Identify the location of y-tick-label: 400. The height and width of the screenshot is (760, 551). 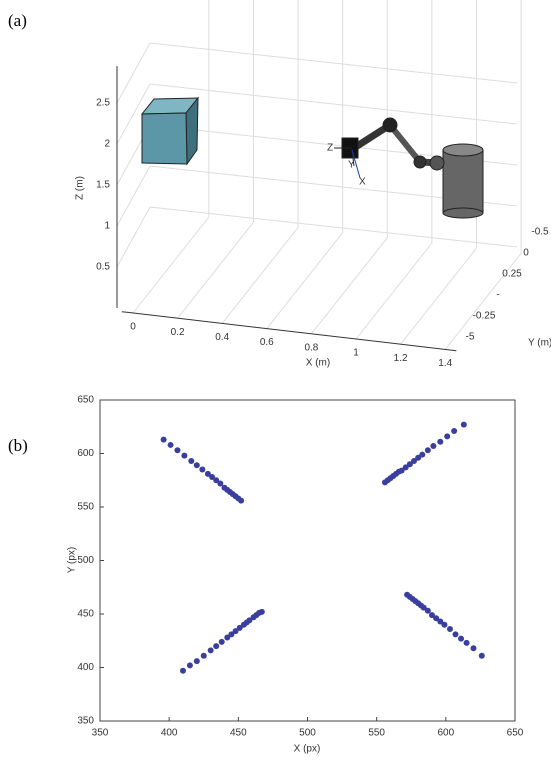
(85, 667).